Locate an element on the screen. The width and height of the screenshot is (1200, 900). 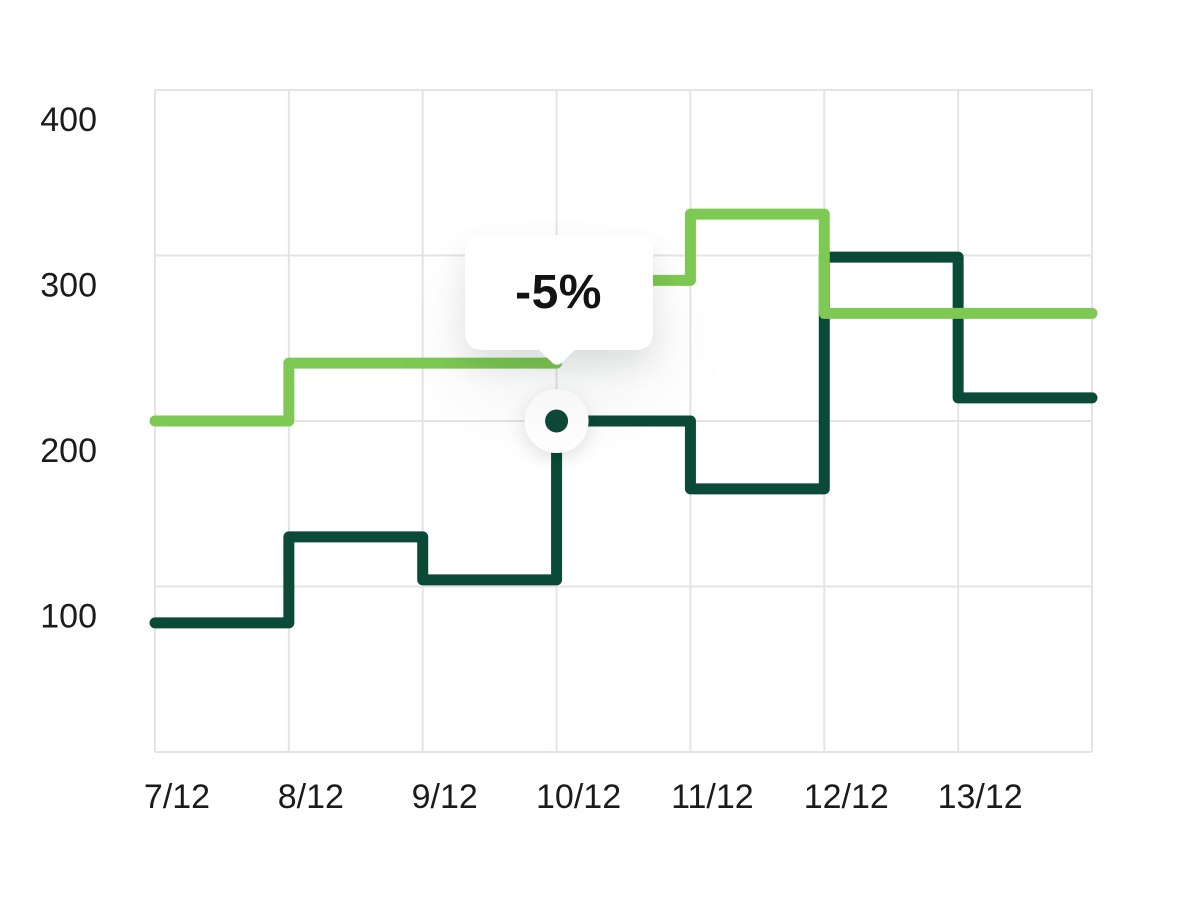
x-axis-label: 7/12 is located at coordinates (177, 797).